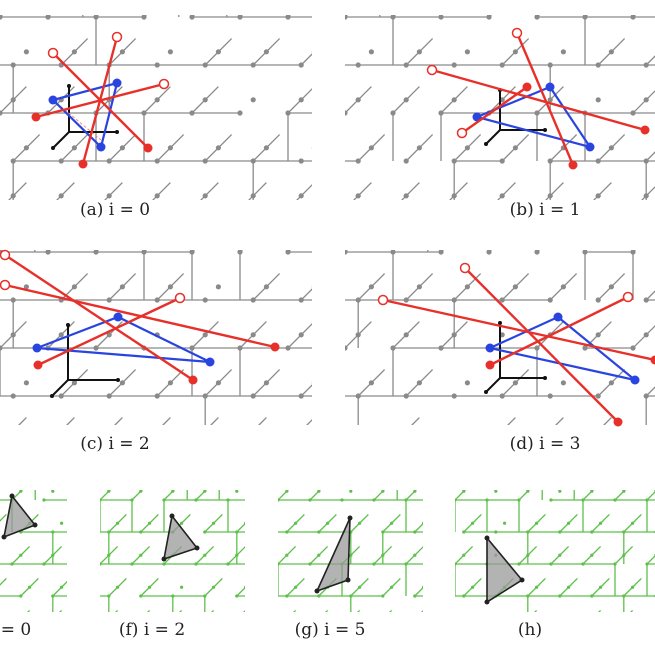  Describe the element at coordinates (118, 380) in the screenshot. I see `axis-arrowhead` at that location.